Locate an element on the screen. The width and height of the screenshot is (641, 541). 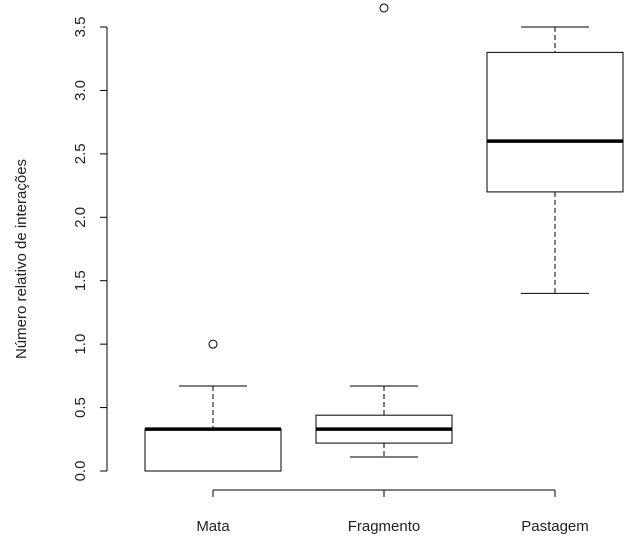
y-axis-label: Número relativo de interações is located at coordinates (21, 259).